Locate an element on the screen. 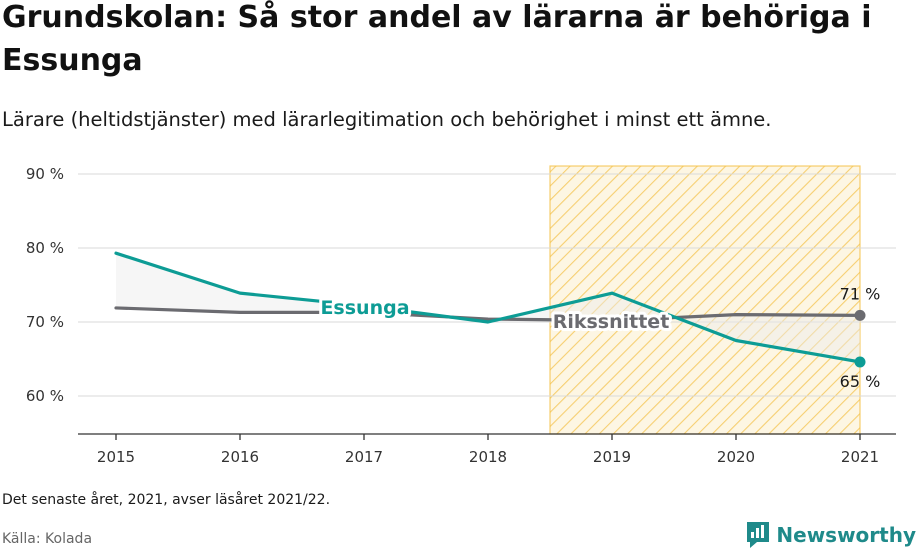 The image size is (920, 552). x-tick-label: 2019 is located at coordinates (612, 457).